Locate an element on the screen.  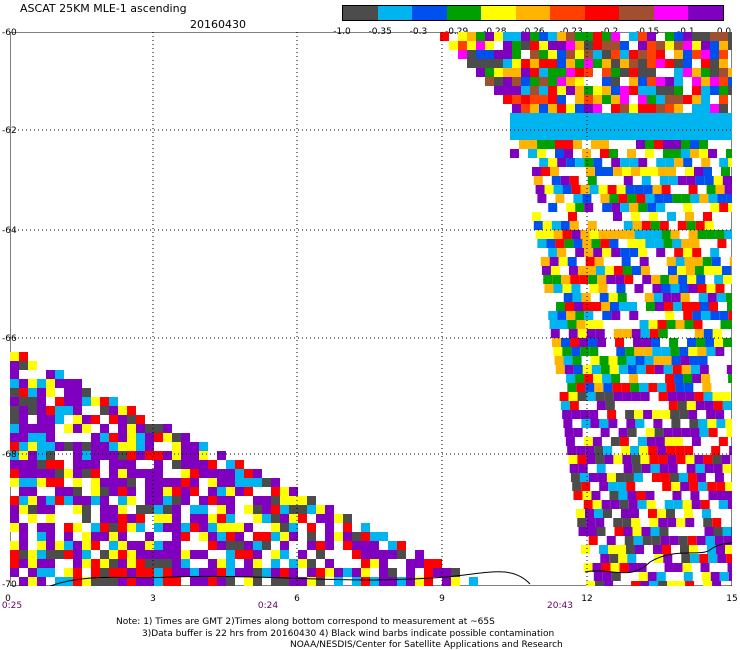
y-tick-label: -70 is located at coordinates (9, 585).